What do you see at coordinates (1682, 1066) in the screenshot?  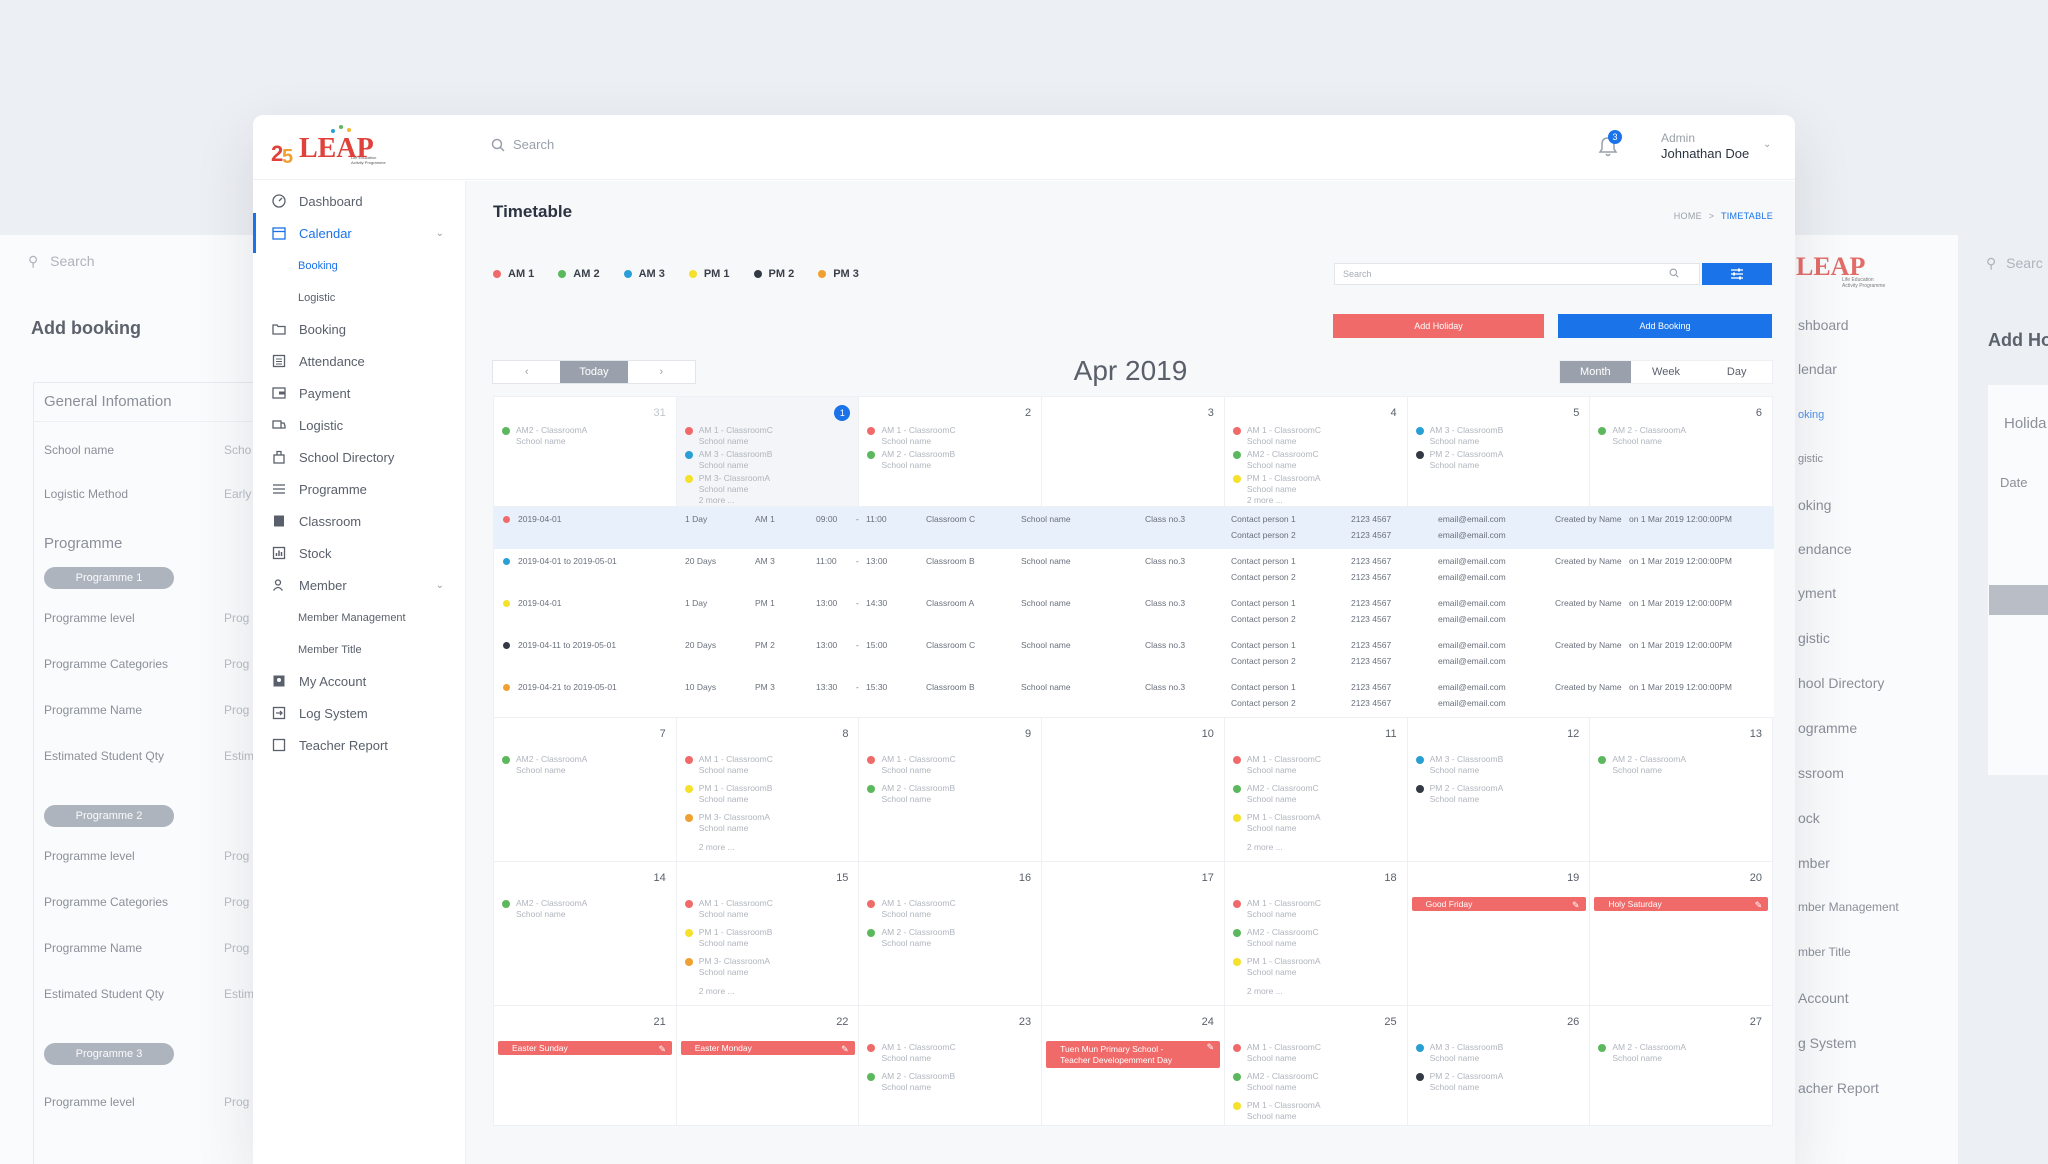 I see `calendar-day: 27 AM 2 - ClassroomA School name` at bounding box center [1682, 1066].